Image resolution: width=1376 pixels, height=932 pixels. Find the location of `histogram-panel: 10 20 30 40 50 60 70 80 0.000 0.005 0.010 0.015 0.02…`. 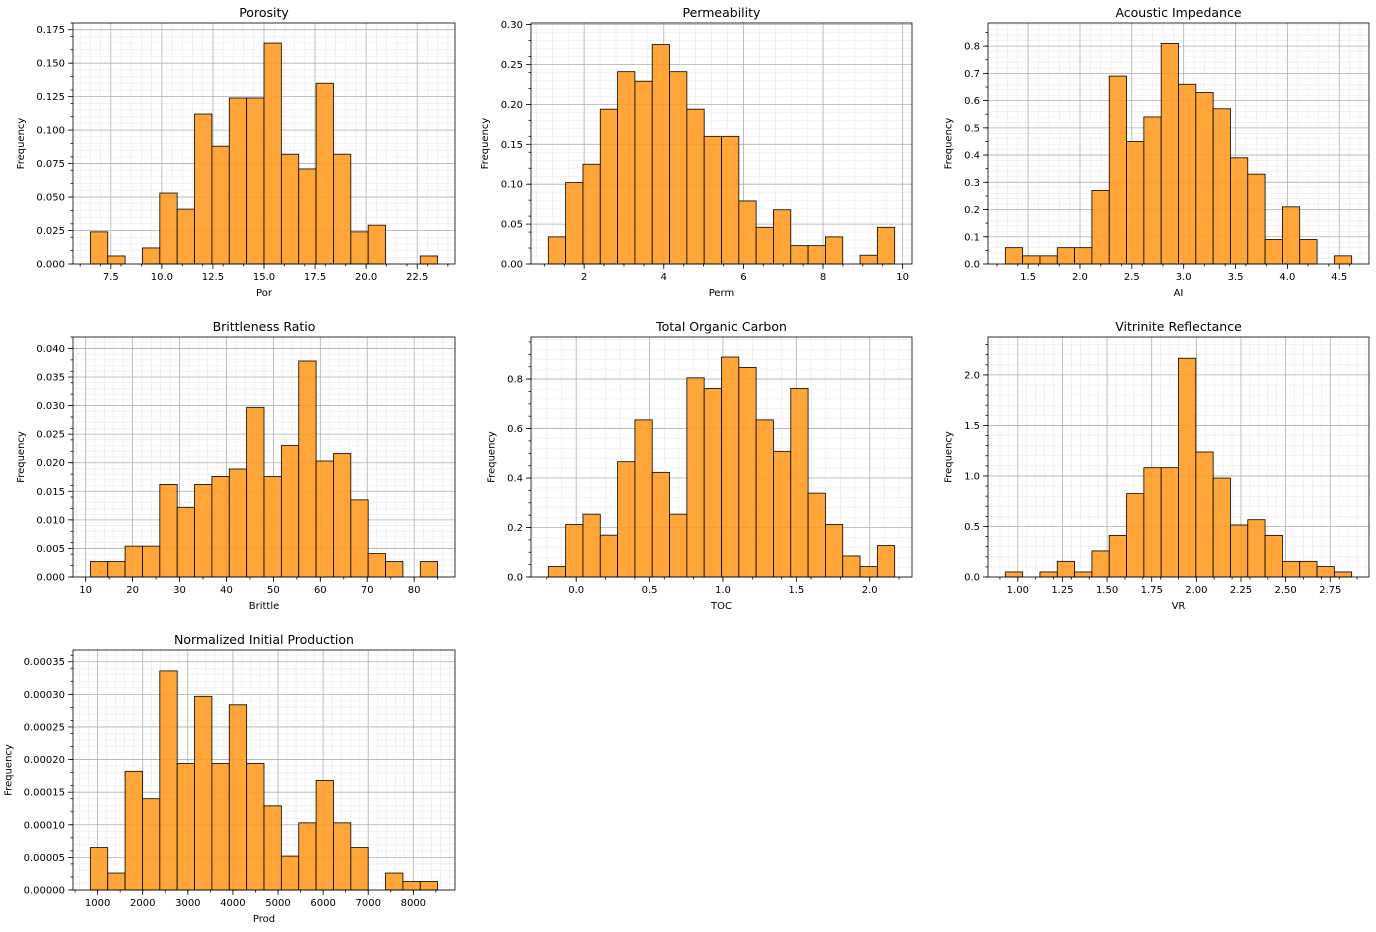

histogram-panel: 10 20 30 40 50 60 70 80 0.000 0.005 0.010 0.015 0.02… is located at coordinates (236, 465).